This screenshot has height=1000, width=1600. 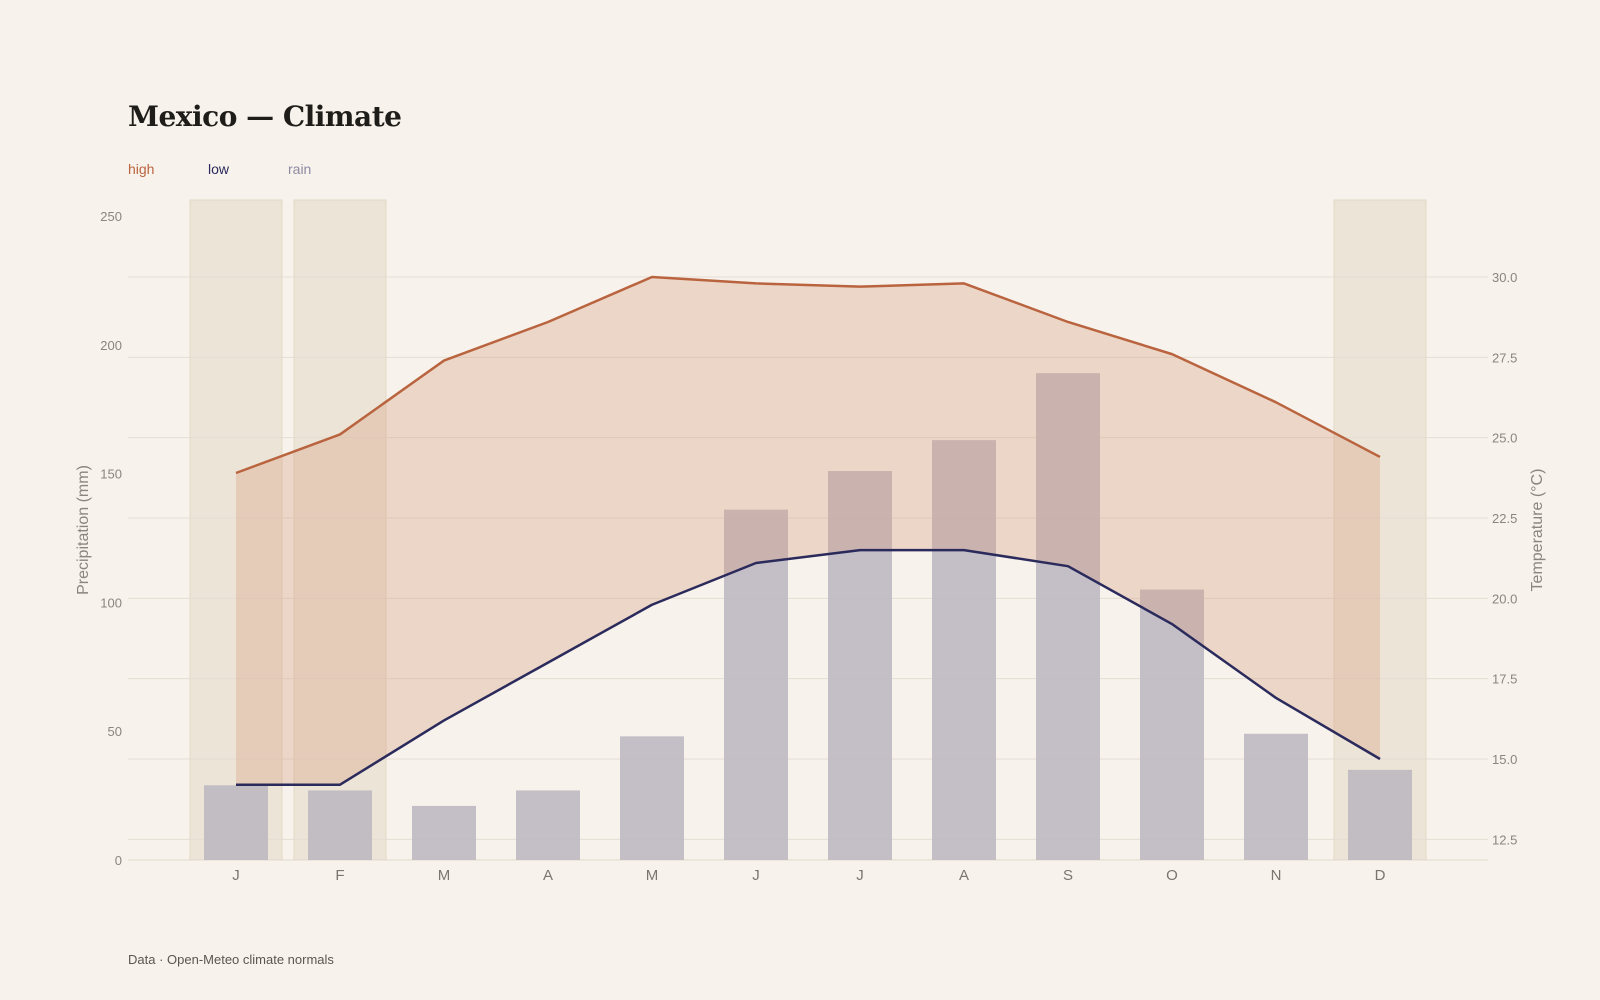 I want to click on y-left-tick-label: 200, so click(x=111, y=345).